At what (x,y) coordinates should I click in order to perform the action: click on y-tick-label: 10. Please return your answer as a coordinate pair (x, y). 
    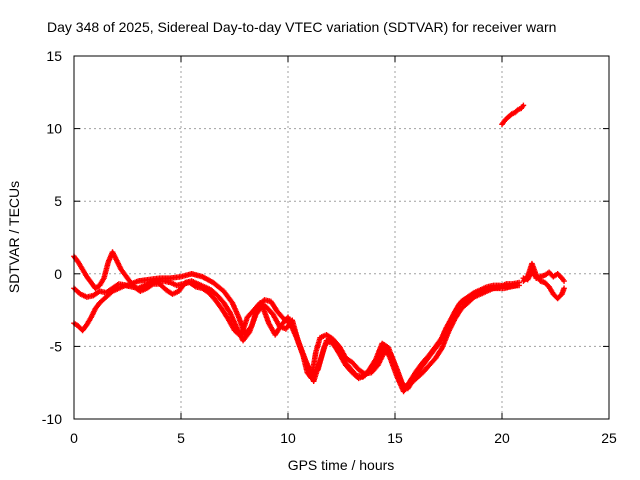
    Looking at the image, I should click on (54, 129).